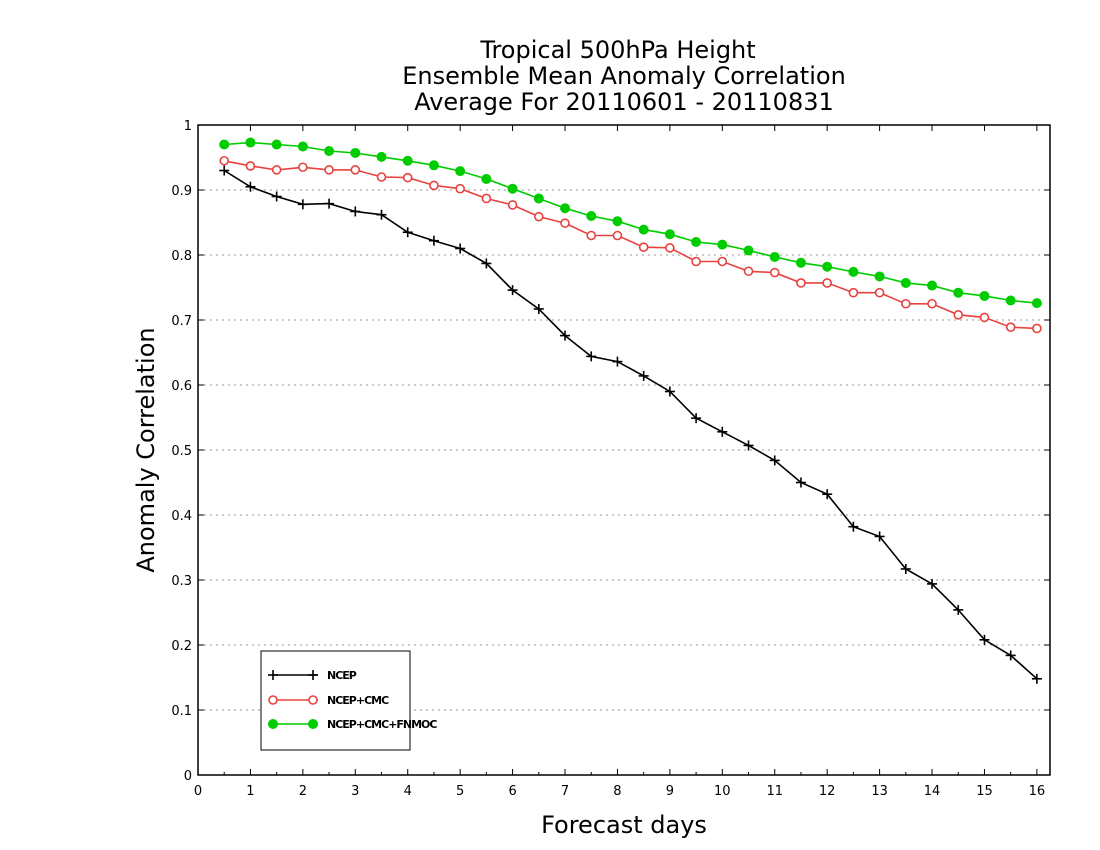 This screenshot has height=850, width=1100. What do you see at coordinates (512, 791) in the screenshot?
I see `x-tick-label: 6` at bounding box center [512, 791].